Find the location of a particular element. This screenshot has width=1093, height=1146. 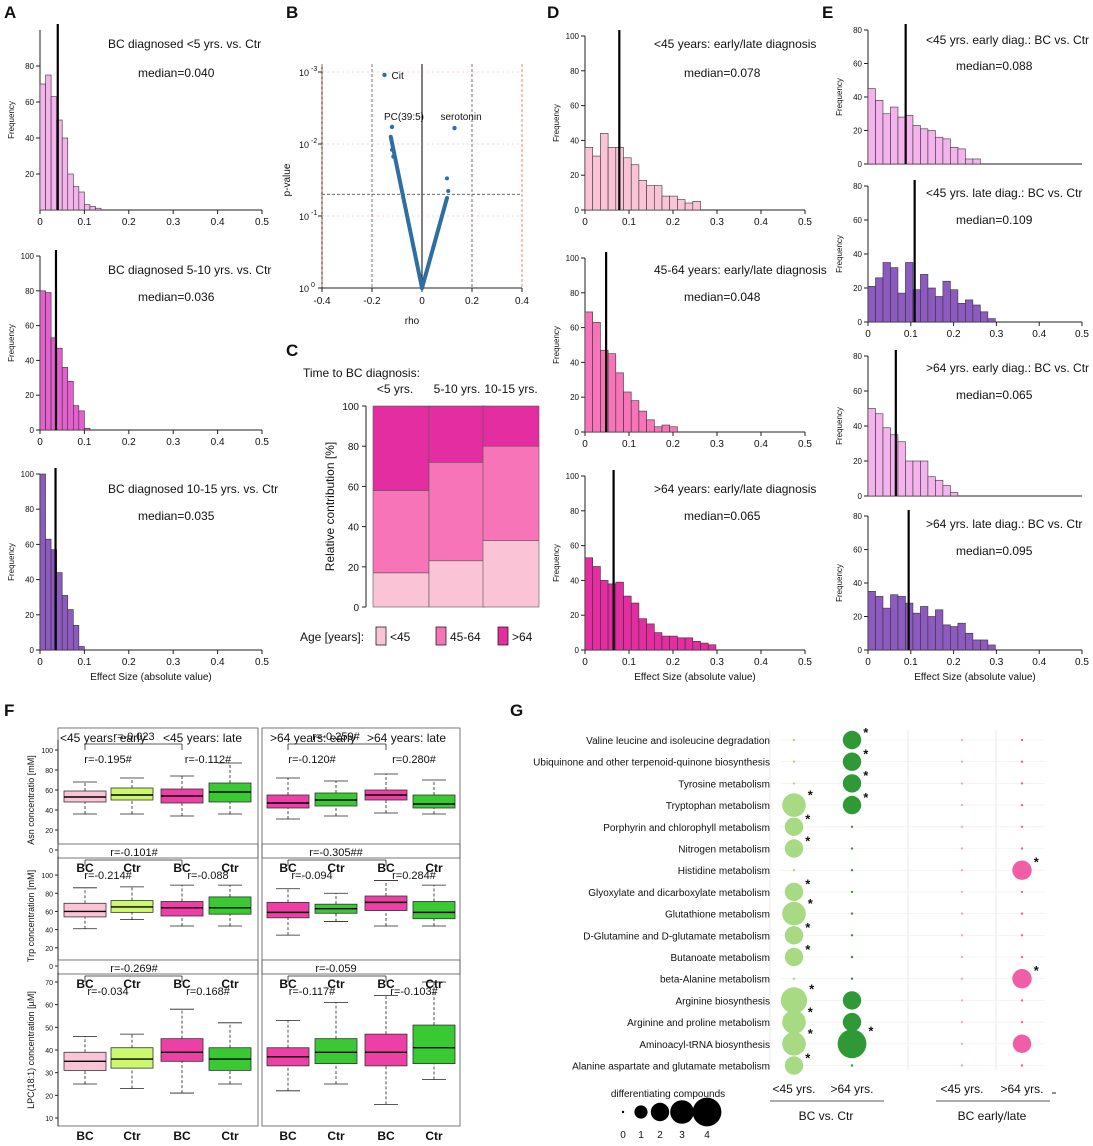

y-axis-label: Relative contribution [%] is located at coordinates (330, 506).